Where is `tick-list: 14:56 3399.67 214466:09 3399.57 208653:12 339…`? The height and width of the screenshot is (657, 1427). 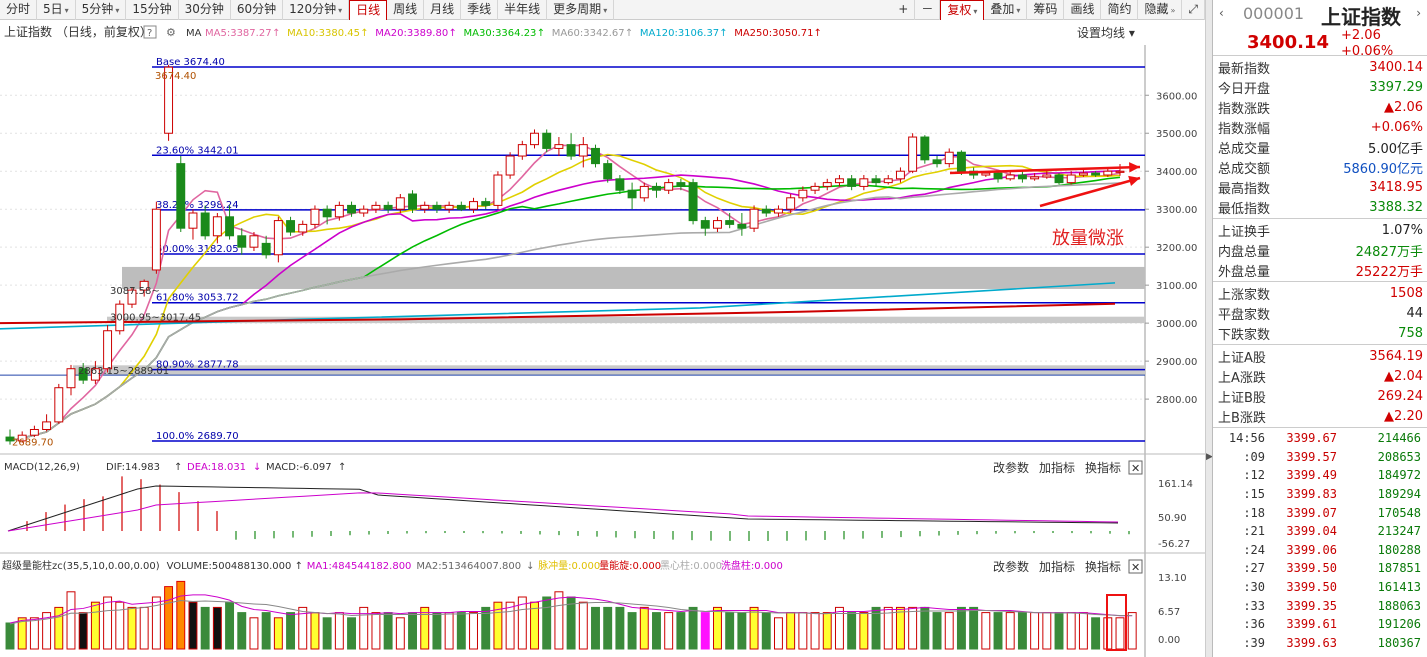 tick-list: 14:56 3399.67 214466:09 3399.57 208653:12 339… is located at coordinates (1320, 540).